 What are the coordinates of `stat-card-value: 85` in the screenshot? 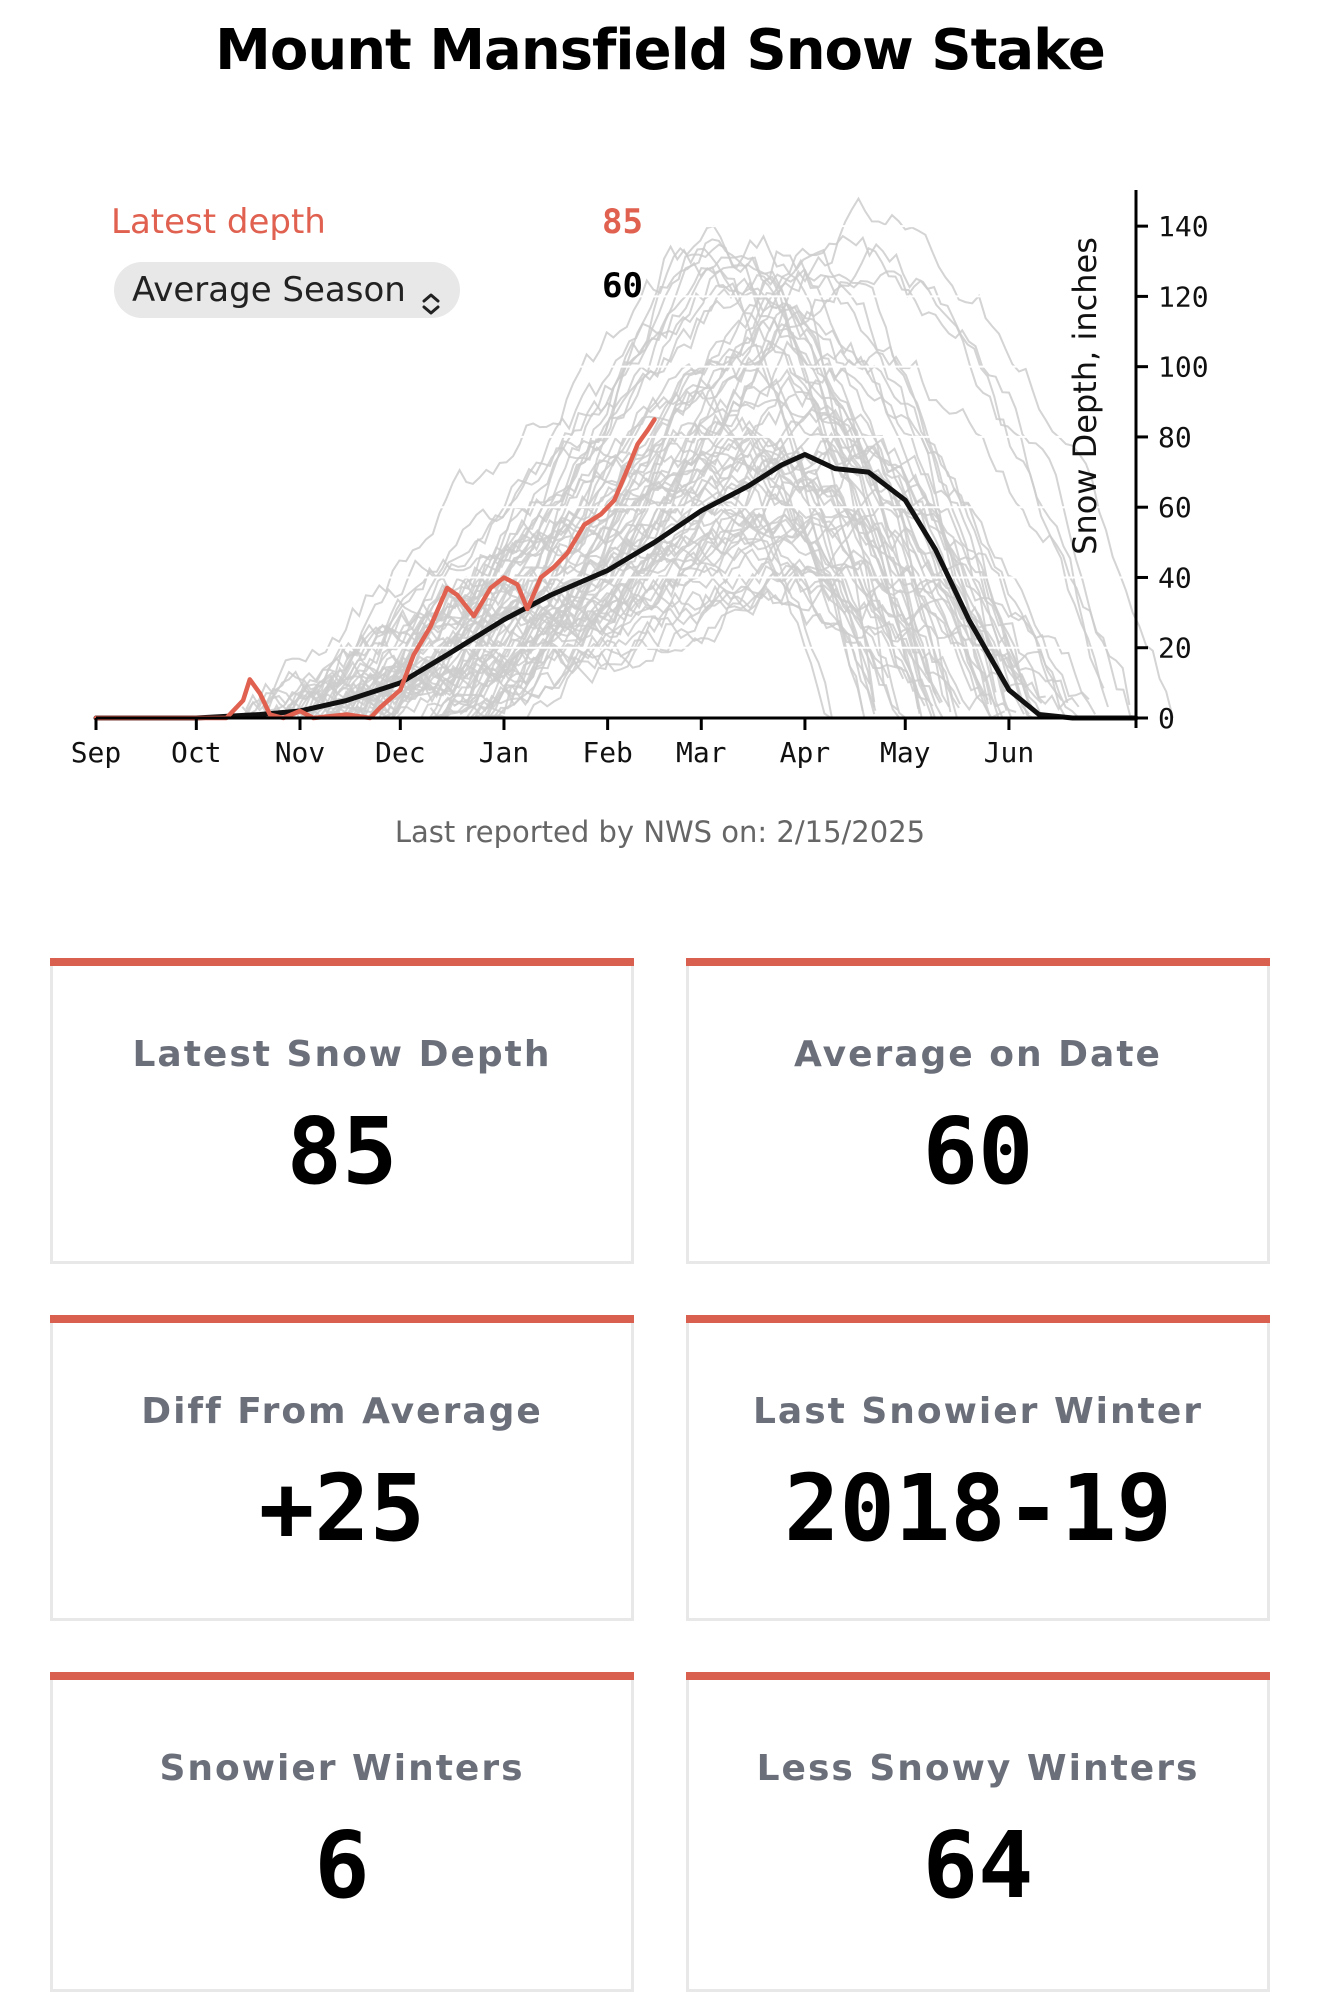 It's located at (342, 1151).